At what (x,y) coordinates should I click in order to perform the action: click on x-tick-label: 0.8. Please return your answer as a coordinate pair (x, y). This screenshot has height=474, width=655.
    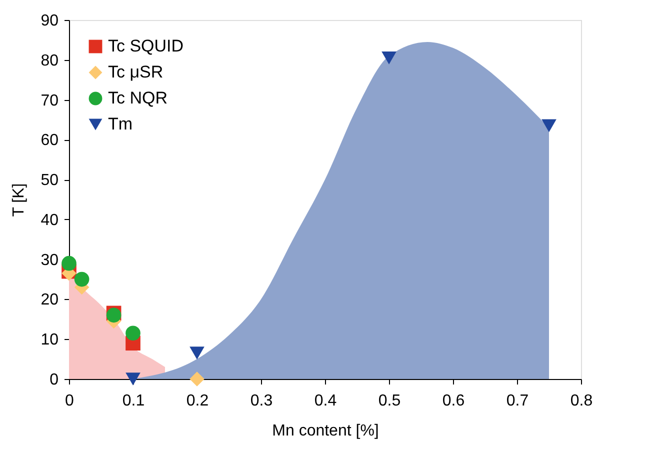
    Looking at the image, I should click on (581, 401).